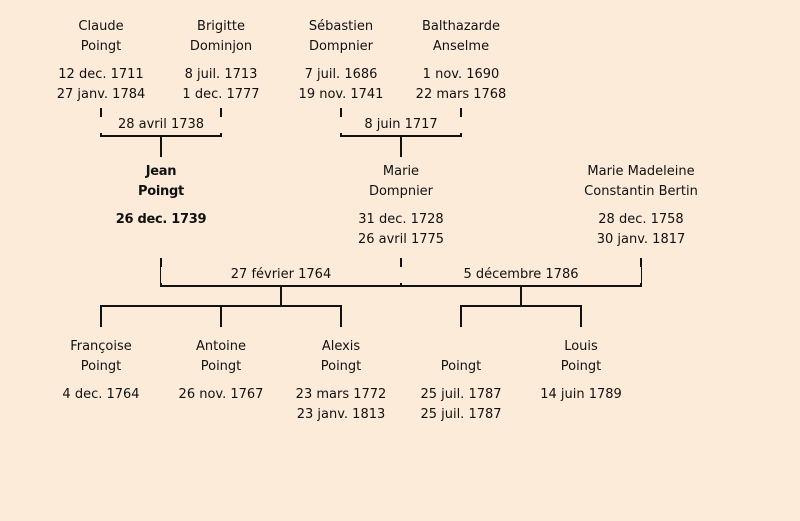  Describe the element at coordinates (581, 394) in the screenshot. I see `person-birth-date: 14 juin 1789` at that location.